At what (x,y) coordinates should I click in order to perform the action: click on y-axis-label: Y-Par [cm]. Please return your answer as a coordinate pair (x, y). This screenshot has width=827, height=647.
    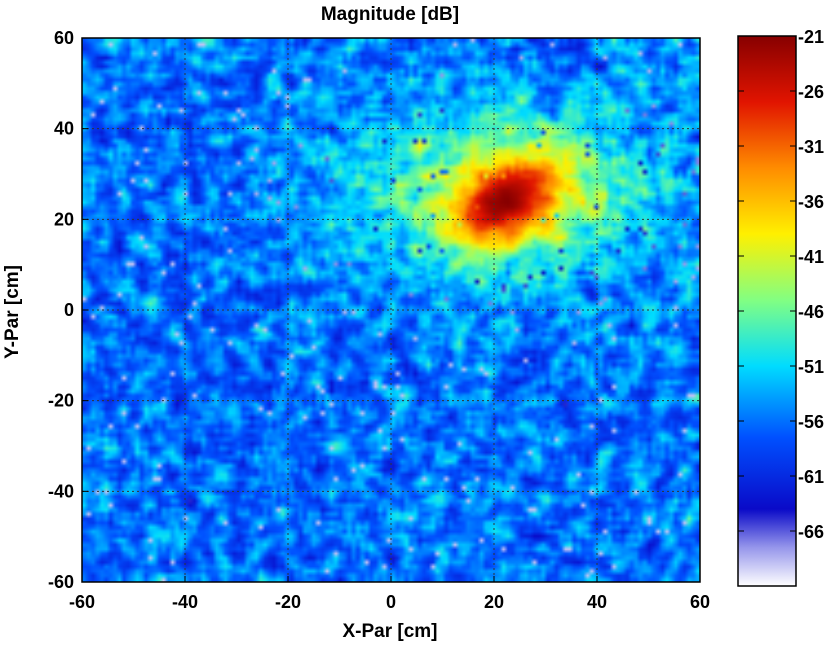
    Looking at the image, I should click on (12, 312).